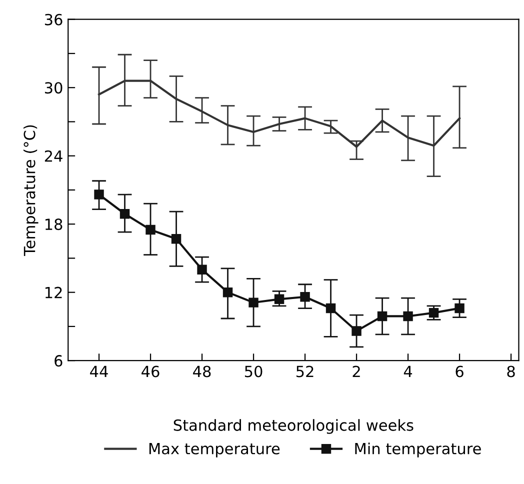 This screenshot has width=524, height=484. I want to click on x-tick-label: 48, so click(202, 372).